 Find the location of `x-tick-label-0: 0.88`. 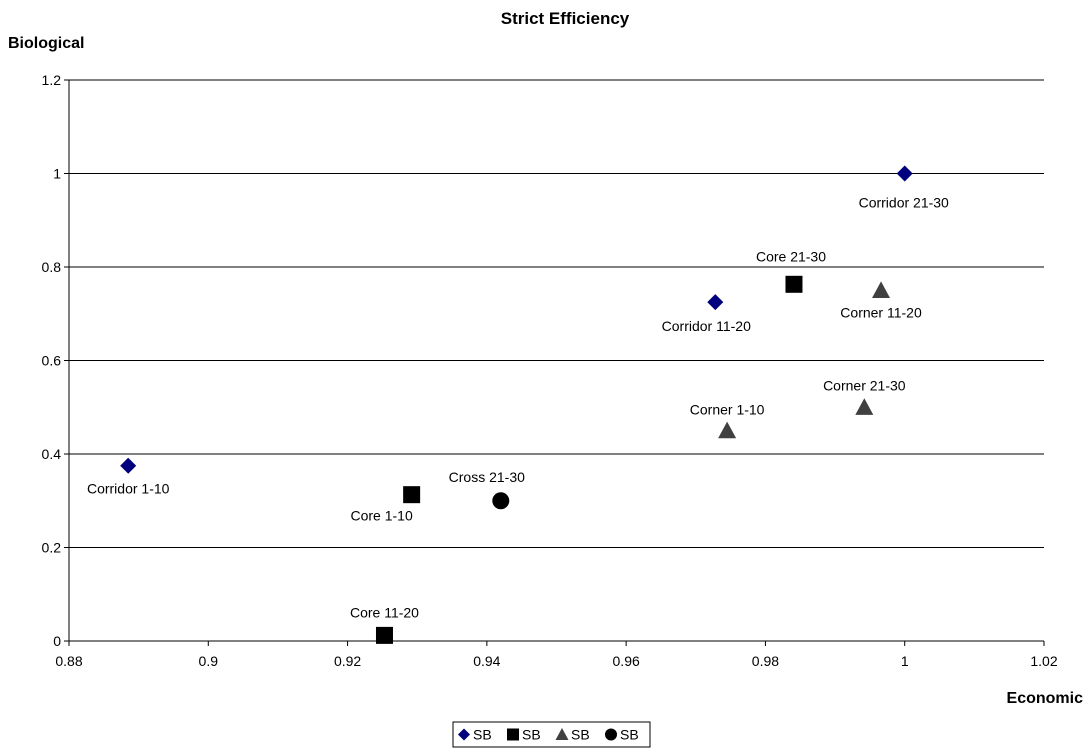

x-tick-label-0: 0.88 is located at coordinates (68, 661).